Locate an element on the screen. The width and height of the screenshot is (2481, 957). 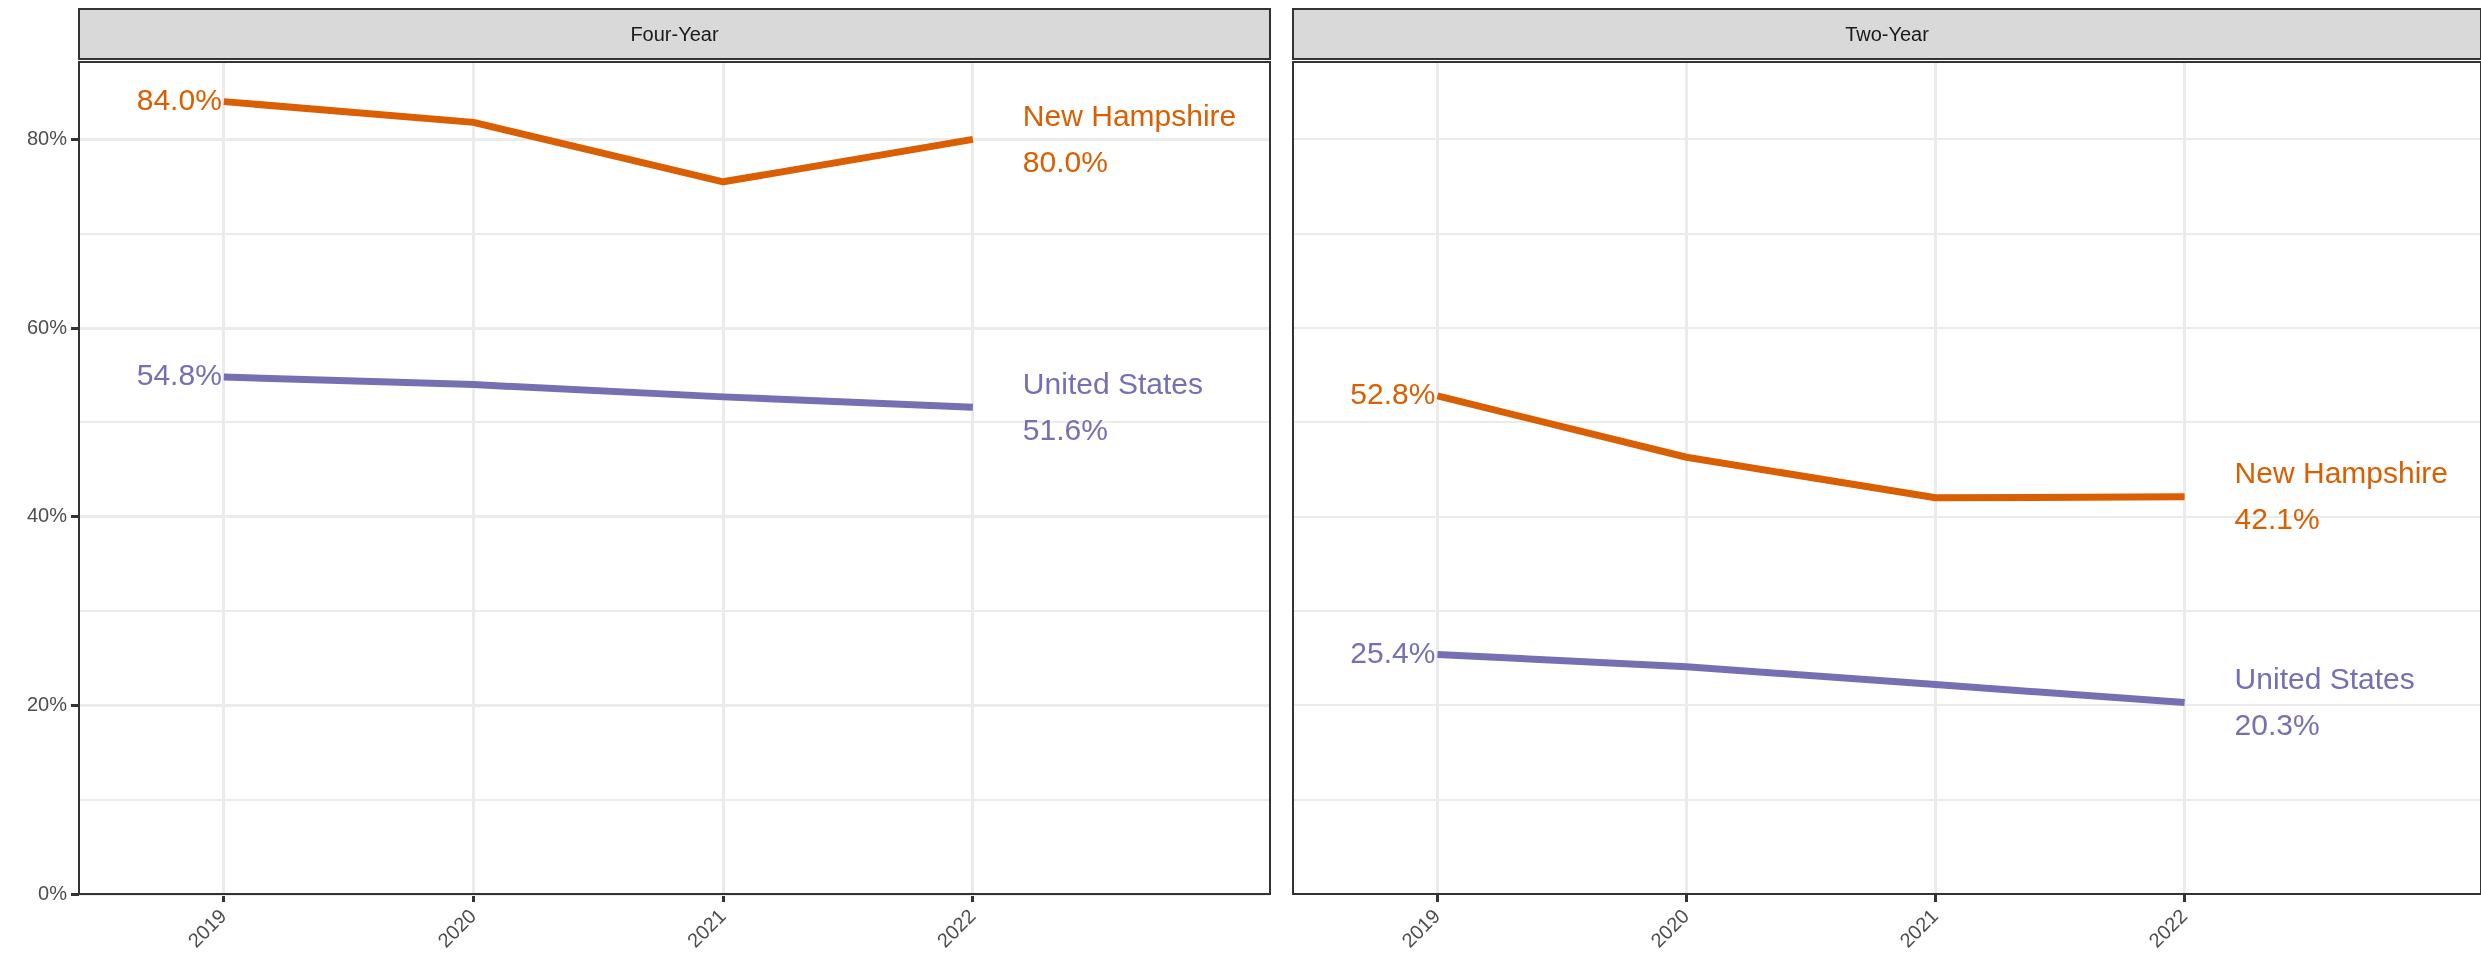
data-label: 54.8% is located at coordinates (179, 375).